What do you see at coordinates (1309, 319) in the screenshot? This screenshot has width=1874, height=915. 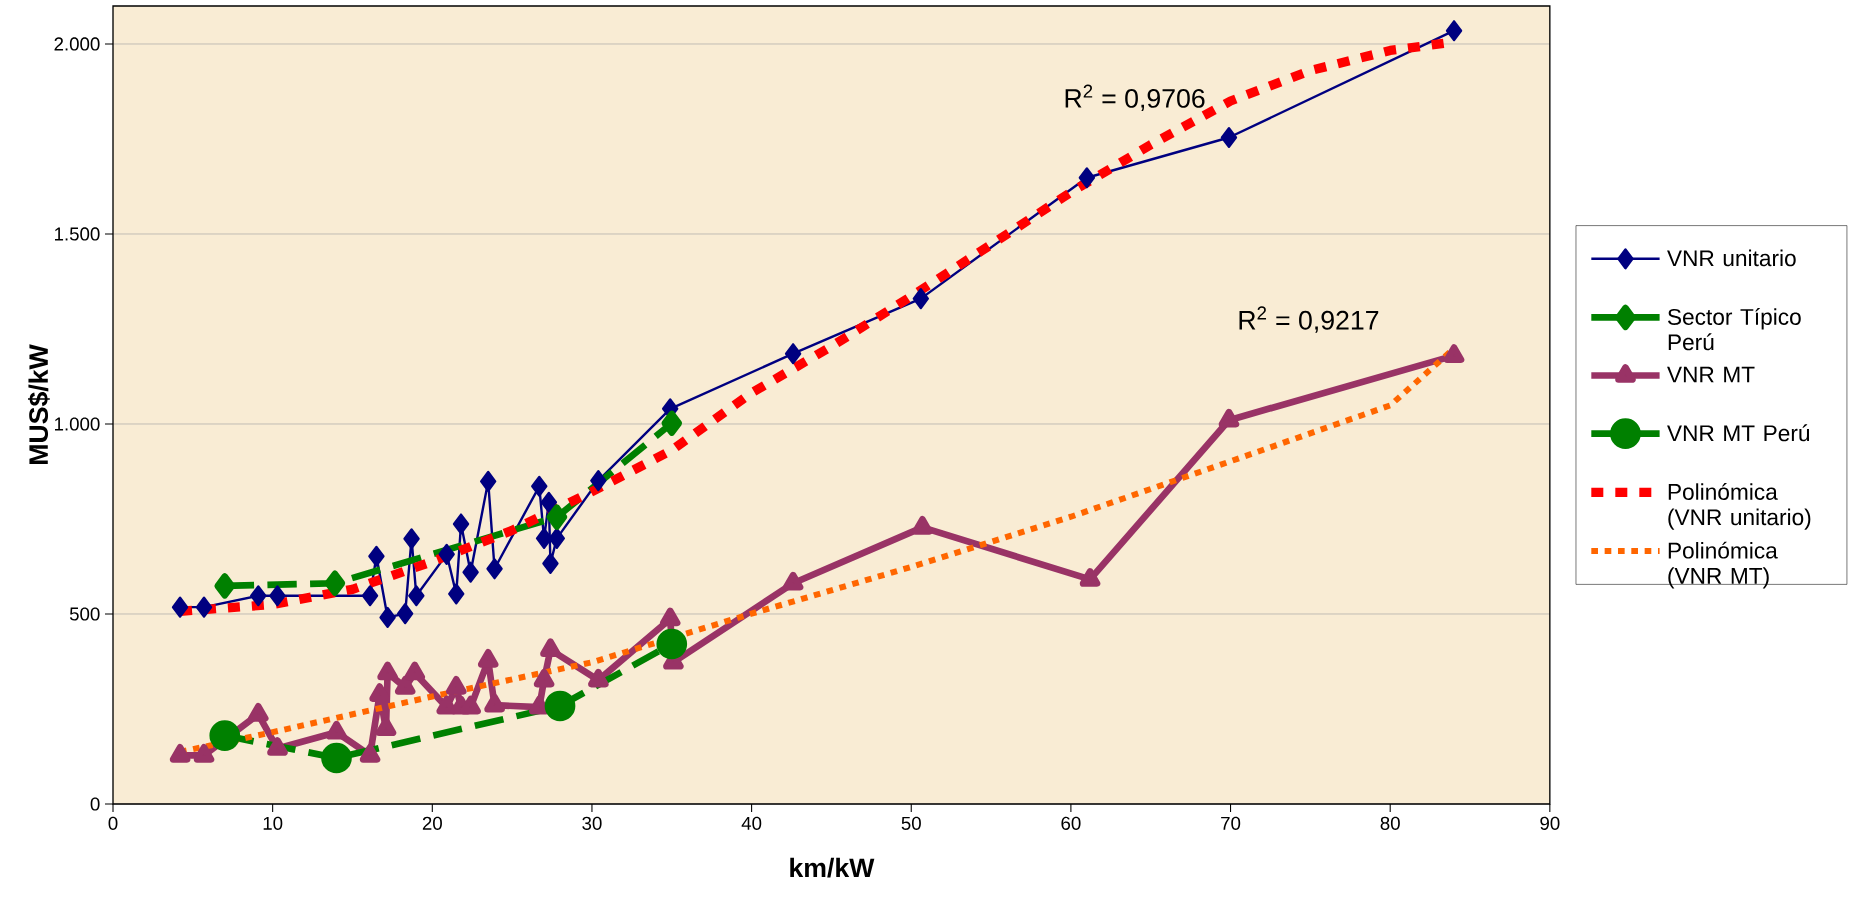 I see `annotation: R$^{2}$ = 0,9217` at bounding box center [1309, 319].